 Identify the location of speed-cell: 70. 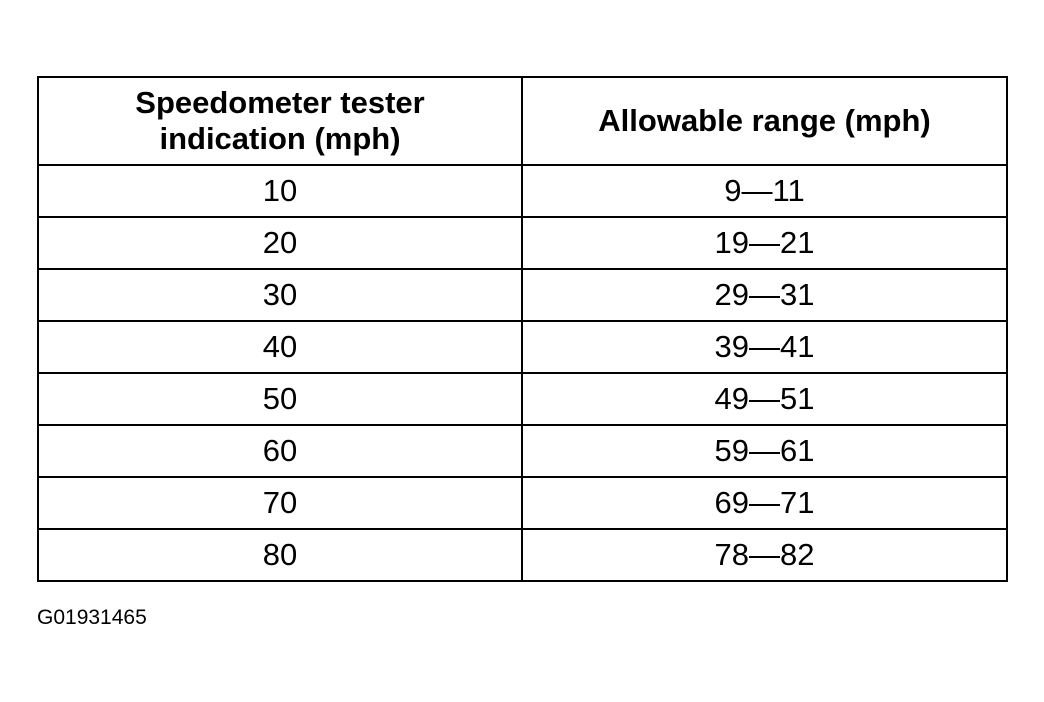
(280, 503).